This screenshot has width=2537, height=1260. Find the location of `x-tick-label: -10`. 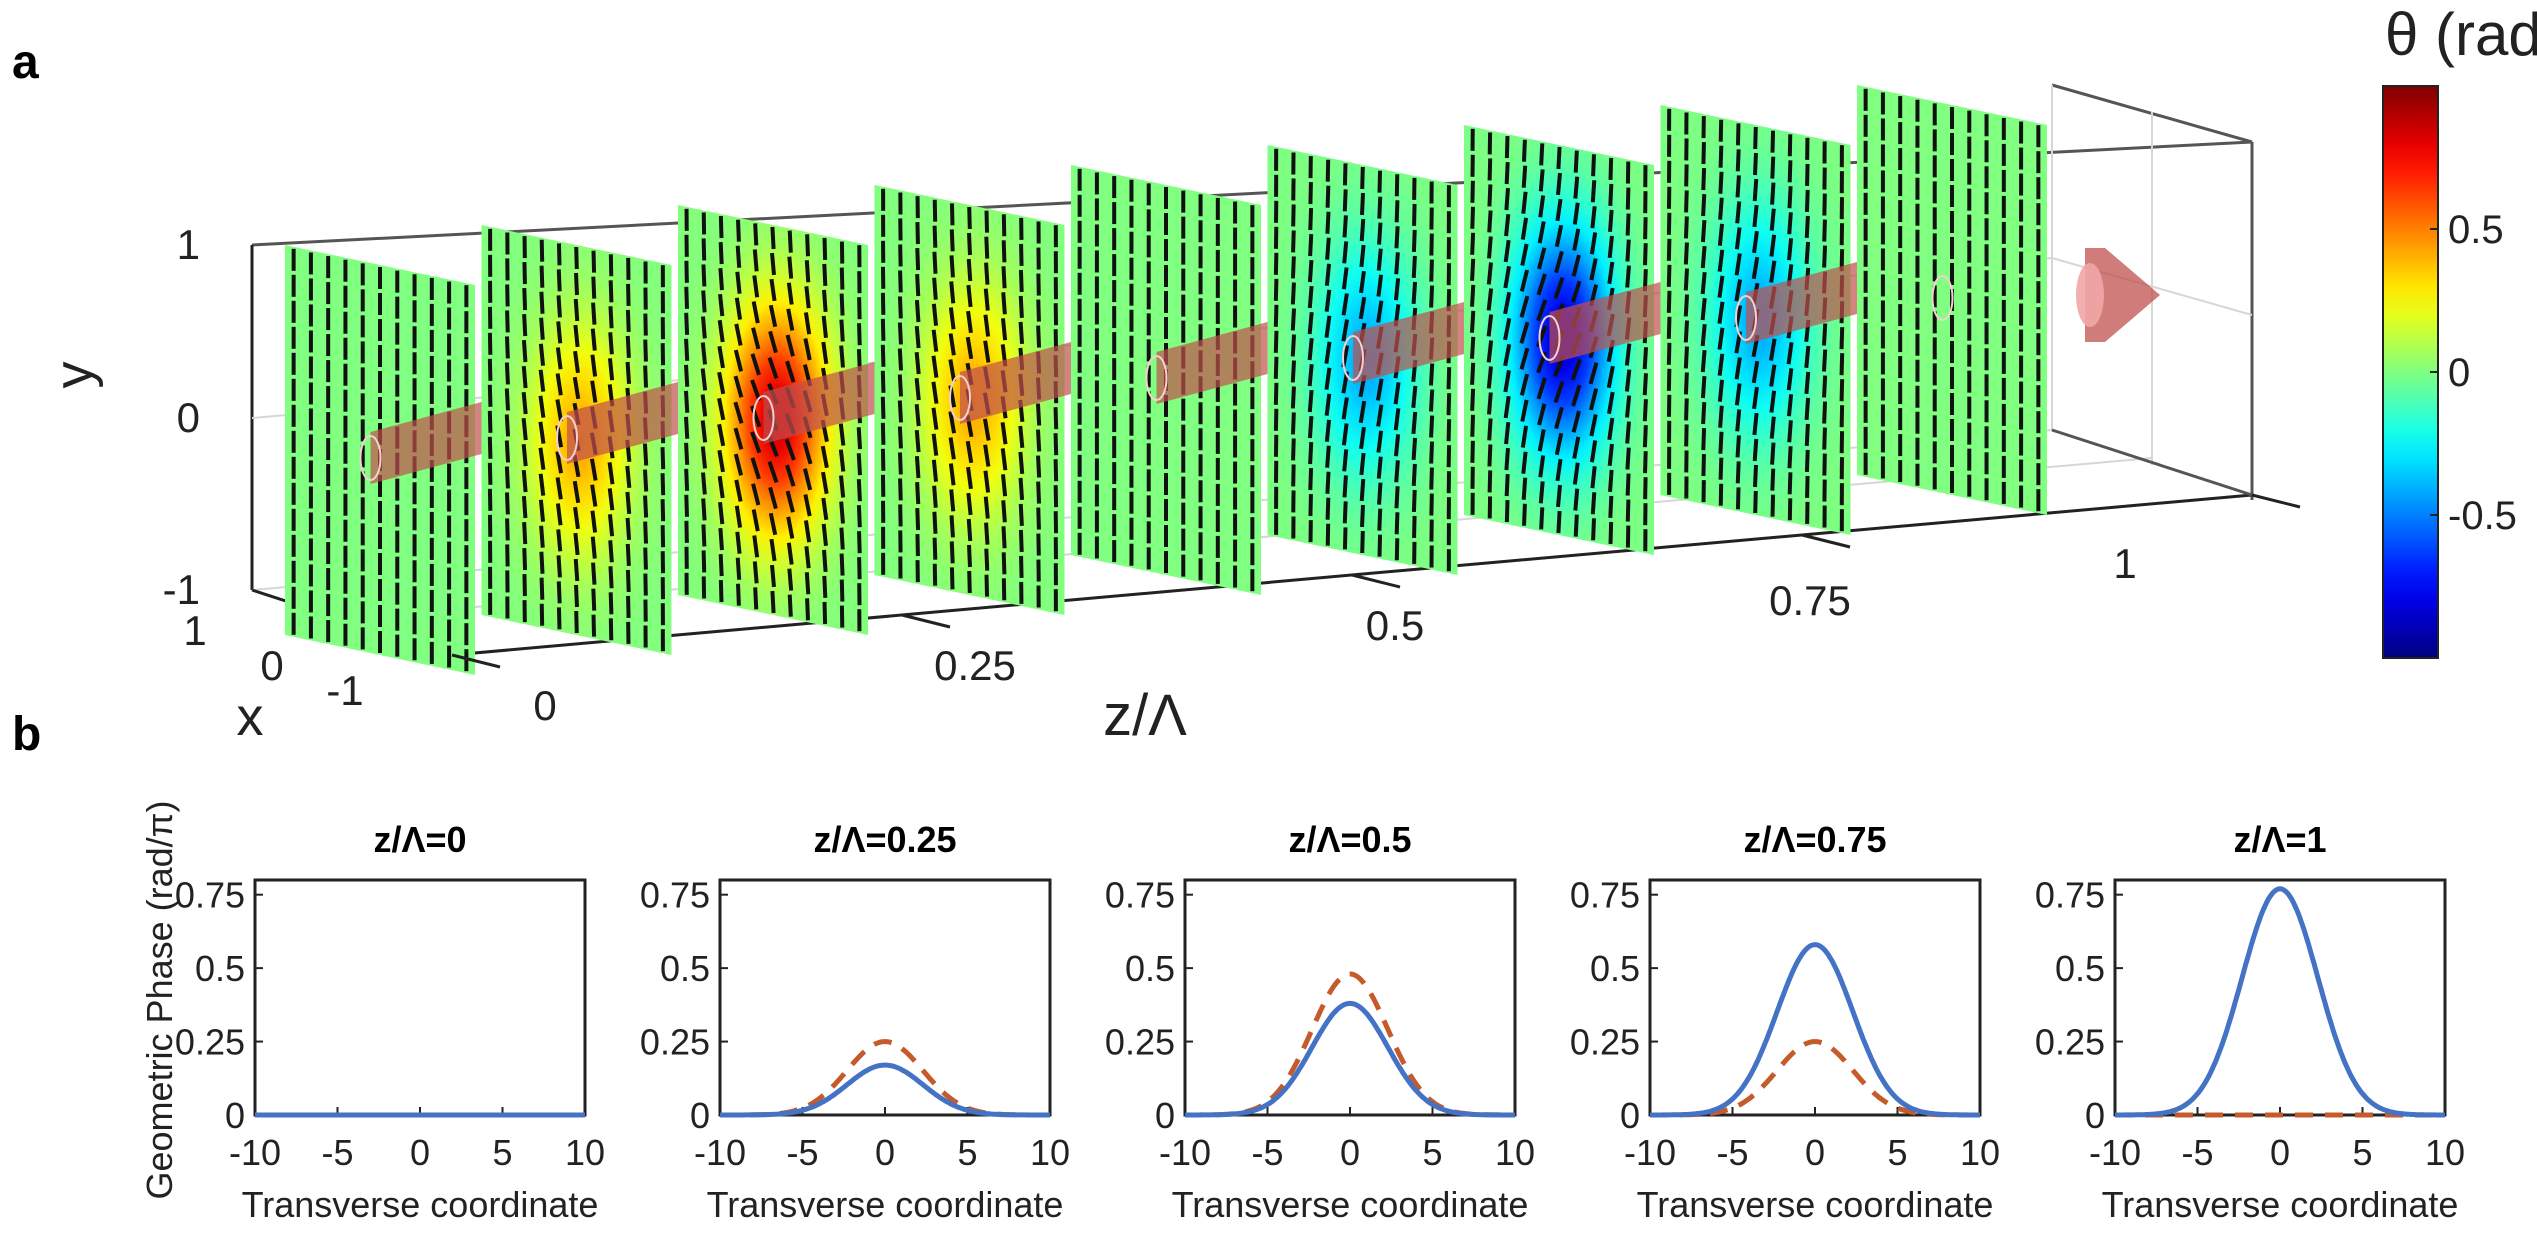

x-tick-label: -10 is located at coordinates (1650, 1152).